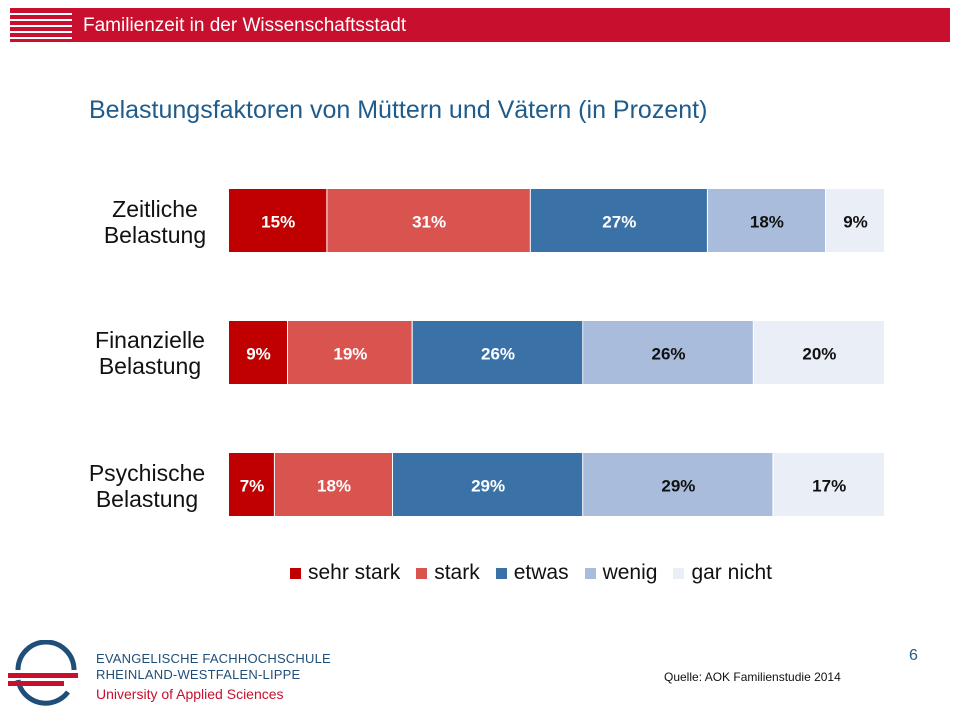 The height and width of the screenshot is (720, 960). I want to click on legend-item-sehr-stark: sehr stark, so click(345, 573).